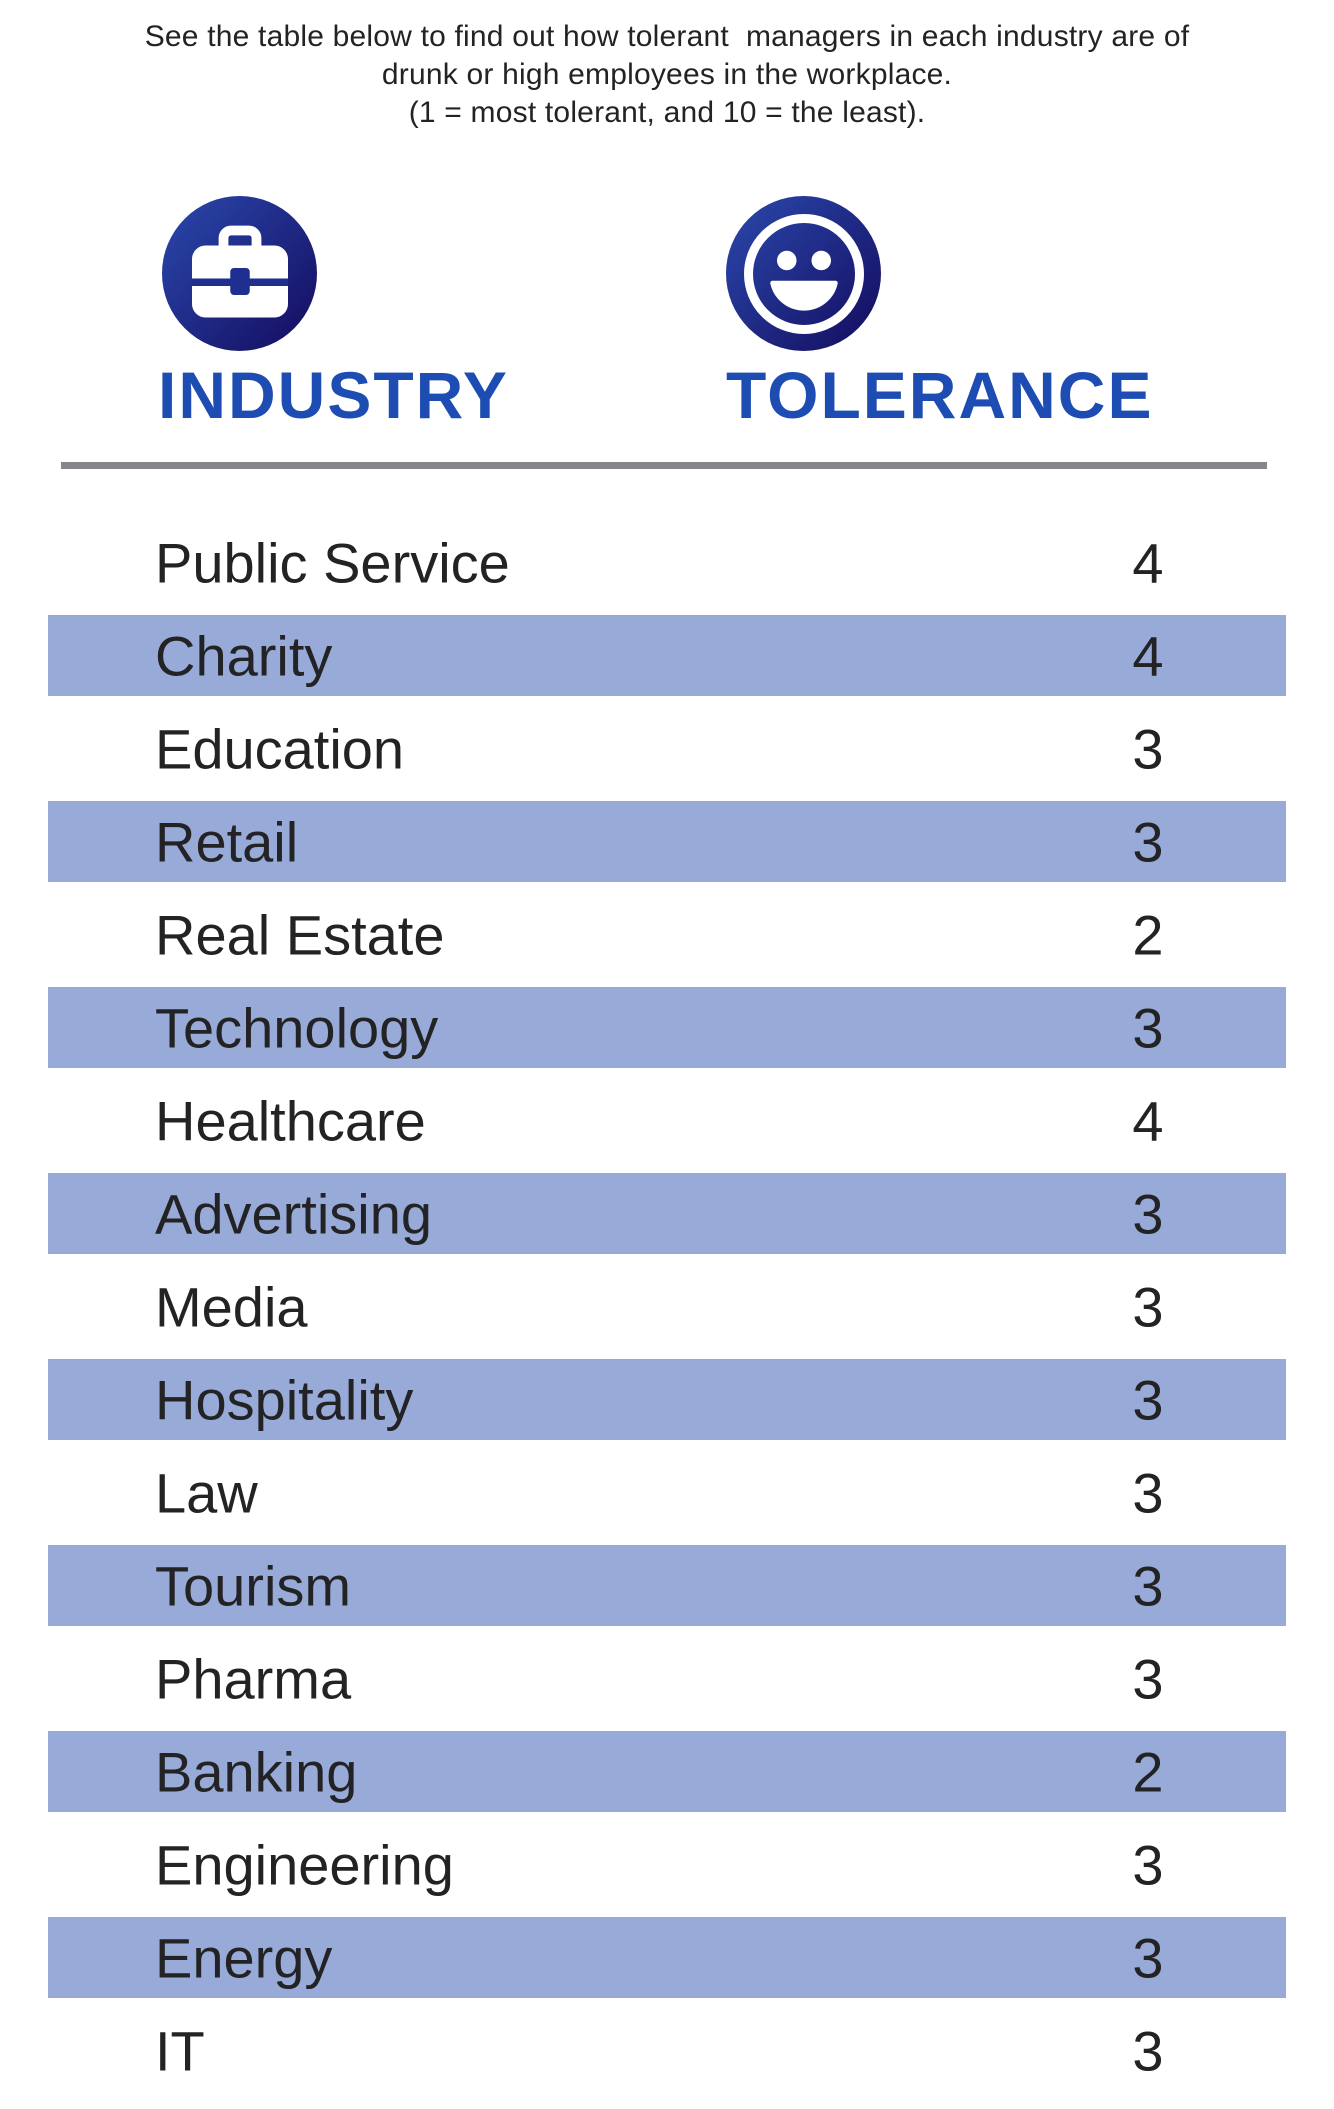 The image size is (1334, 2109). What do you see at coordinates (667, 841) in the screenshot?
I see `table-row: Retail 3` at bounding box center [667, 841].